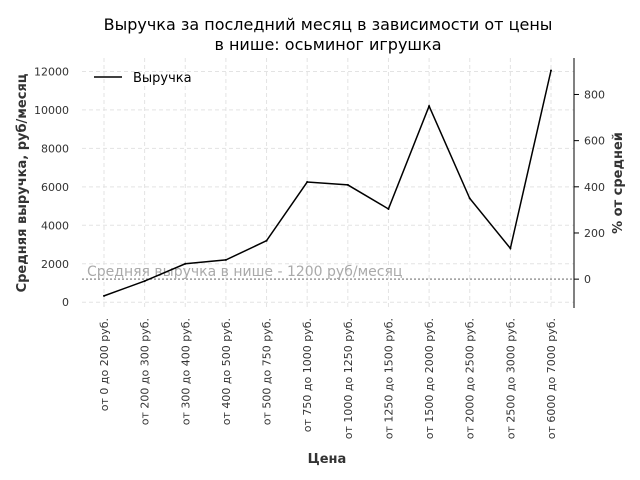 Image resolution: width=640 pixels, height=480 pixels. I want to click on x-tick-label: от 500 до 750 руб., so click(267, 371).